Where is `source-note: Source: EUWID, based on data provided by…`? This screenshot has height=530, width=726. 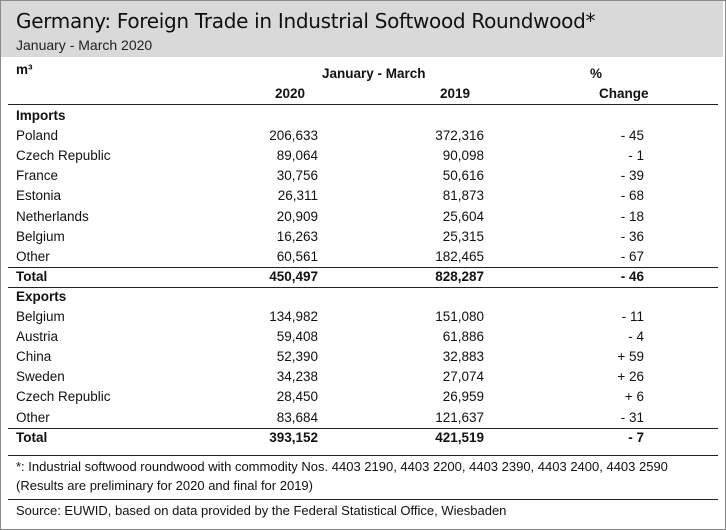
source-note: Source: EUWID, based on data provided by… is located at coordinates (261, 510).